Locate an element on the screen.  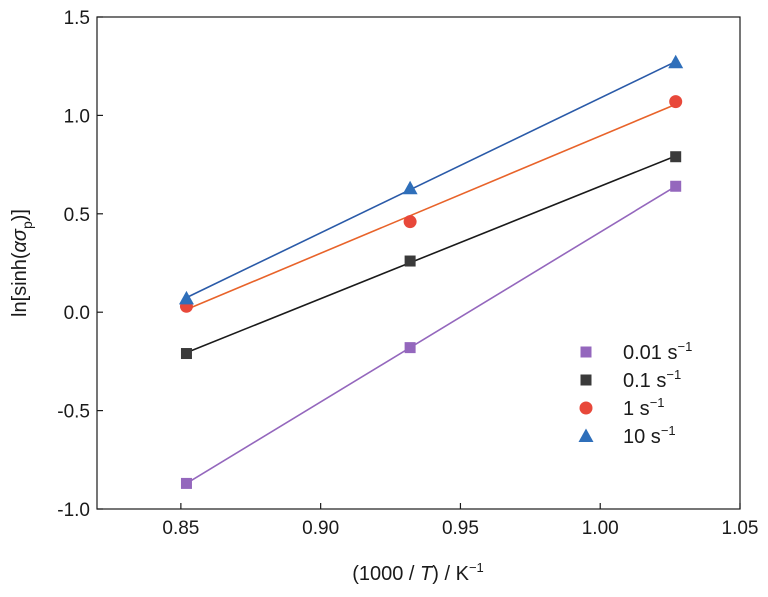
x-tick-label: 1.00 is located at coordinates (600, 528).